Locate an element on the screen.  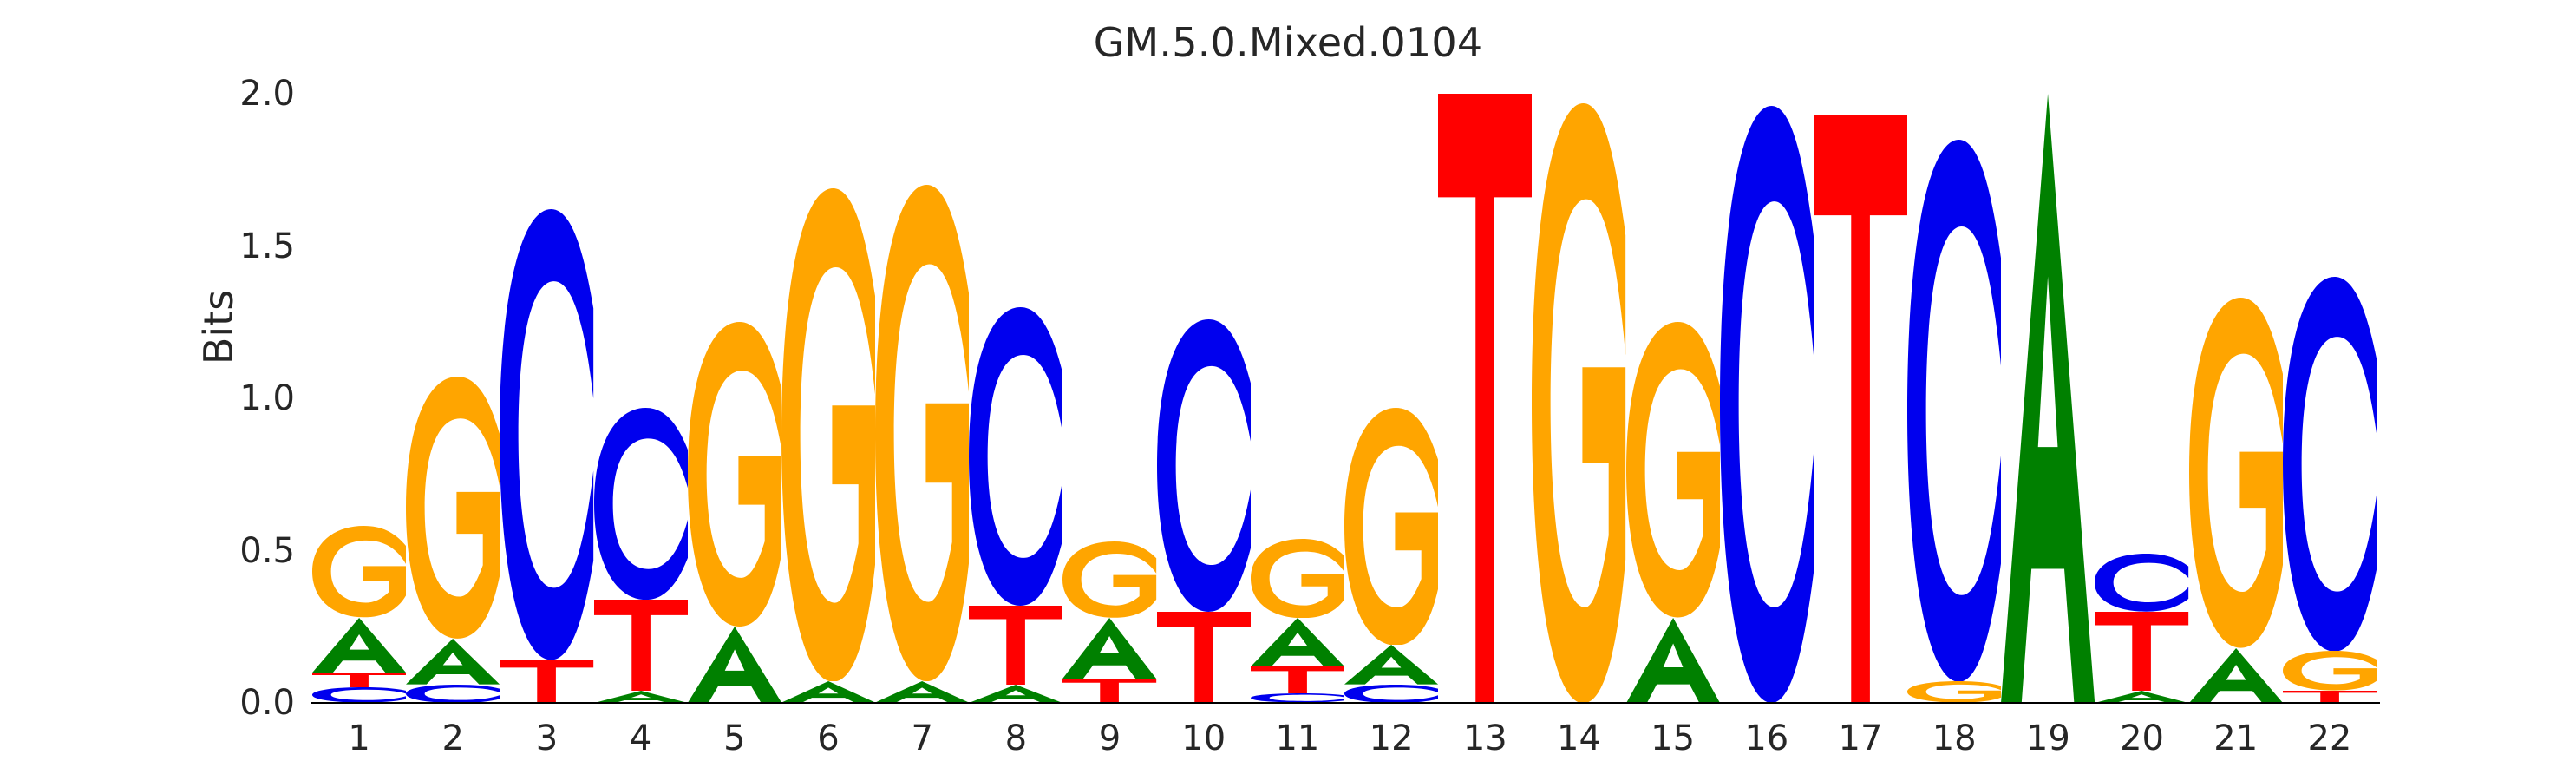
x-tick-label: 2 is located at coordinates (452, 738).